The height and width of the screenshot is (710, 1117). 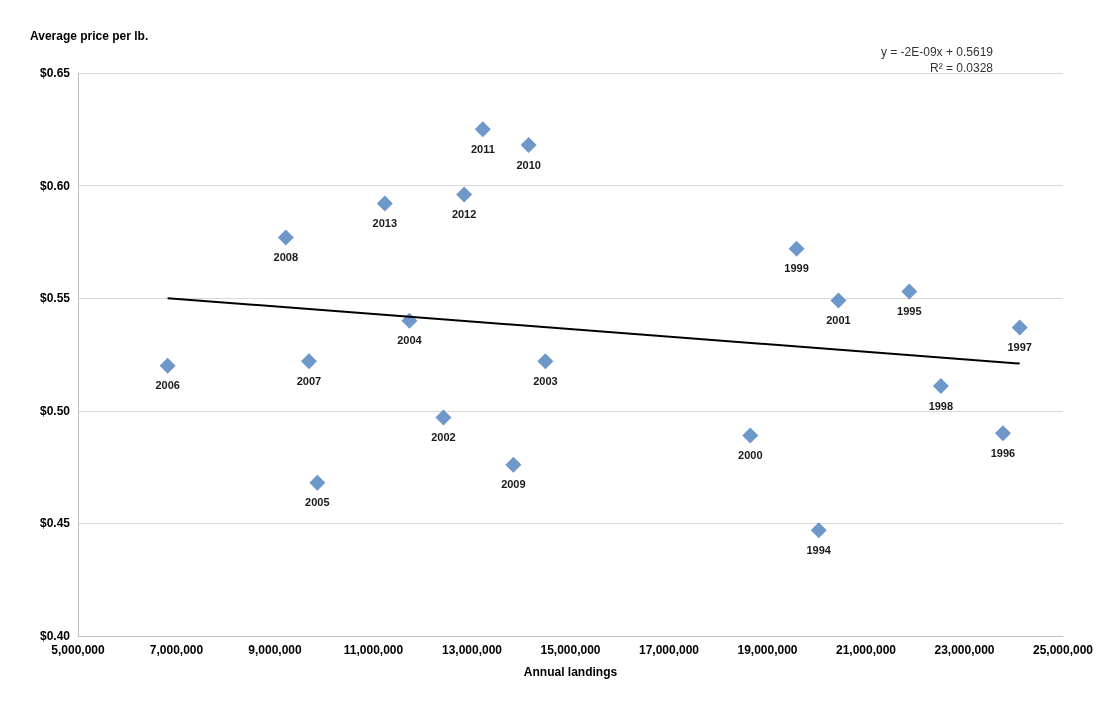 I want to click on annotation: 1994, so click(x=819, y=549).